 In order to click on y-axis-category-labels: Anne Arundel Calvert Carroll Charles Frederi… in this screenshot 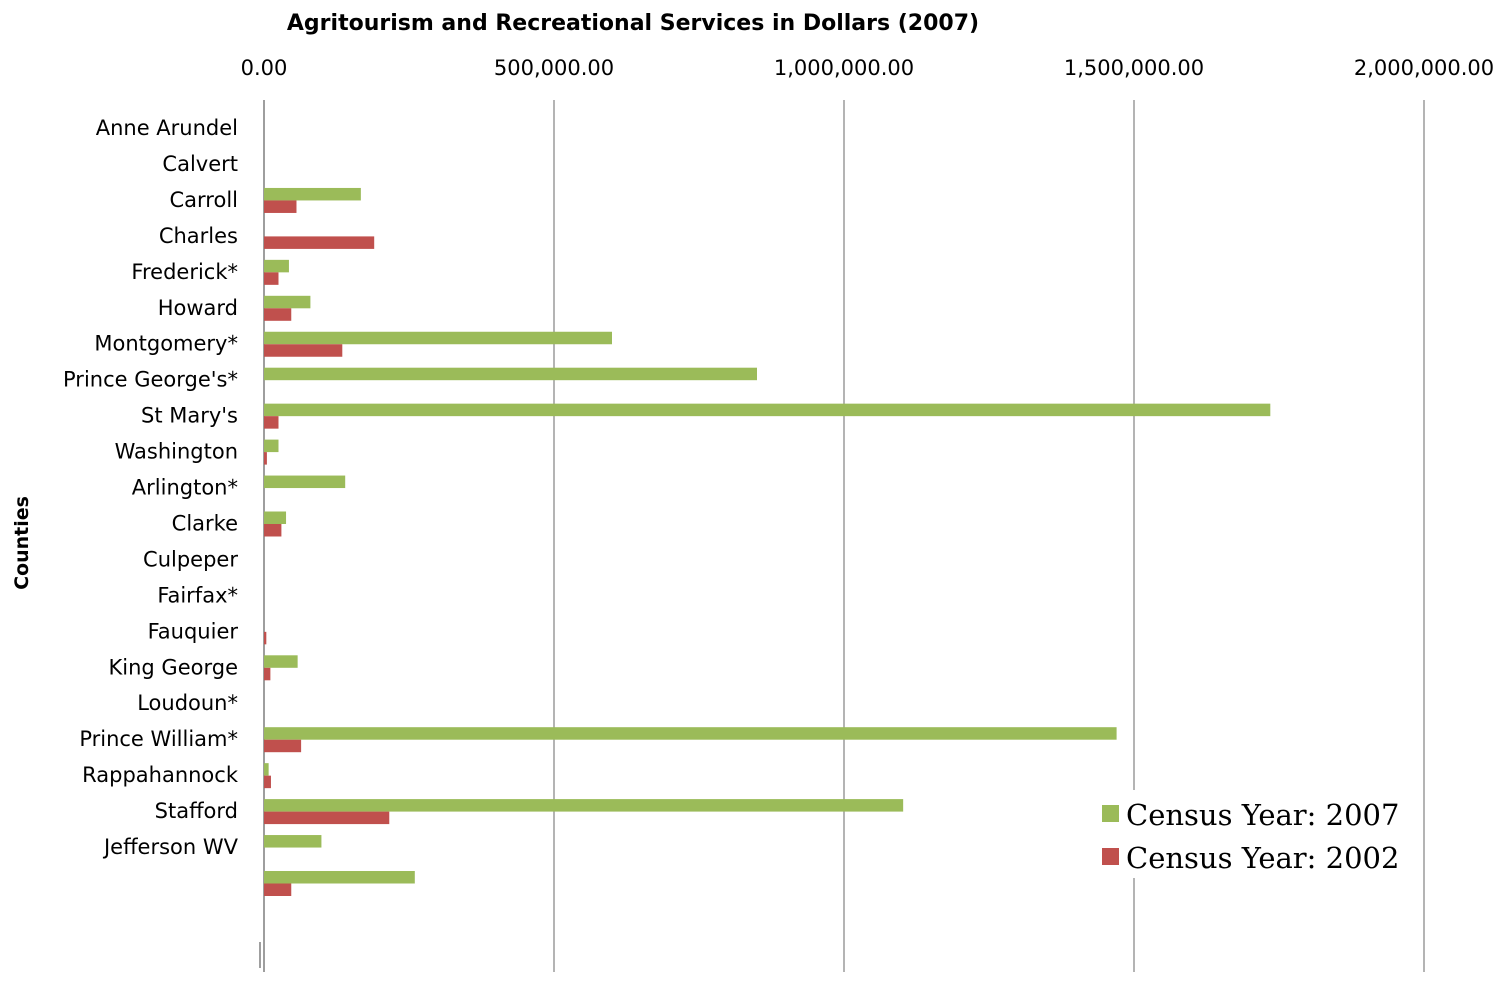, I will do `click(151, 487)`.